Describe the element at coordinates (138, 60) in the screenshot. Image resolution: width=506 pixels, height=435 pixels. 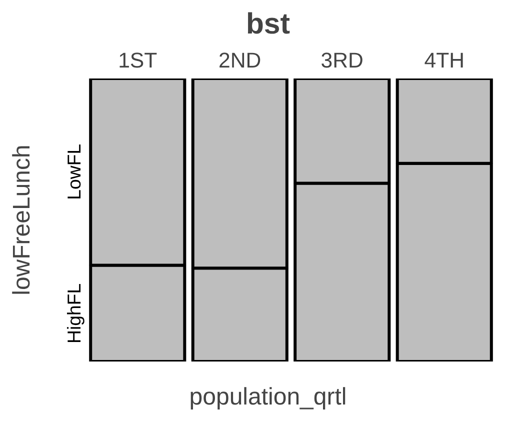
I see `x-tick-label: 1ST` at that location.